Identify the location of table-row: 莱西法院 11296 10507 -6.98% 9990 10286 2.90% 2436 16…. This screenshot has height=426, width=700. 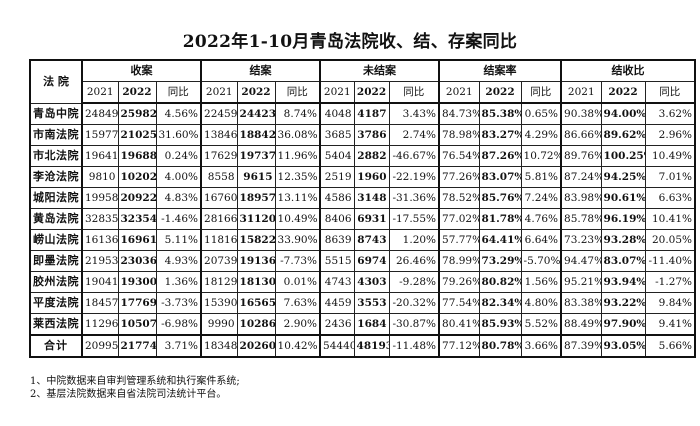
(363, 324).